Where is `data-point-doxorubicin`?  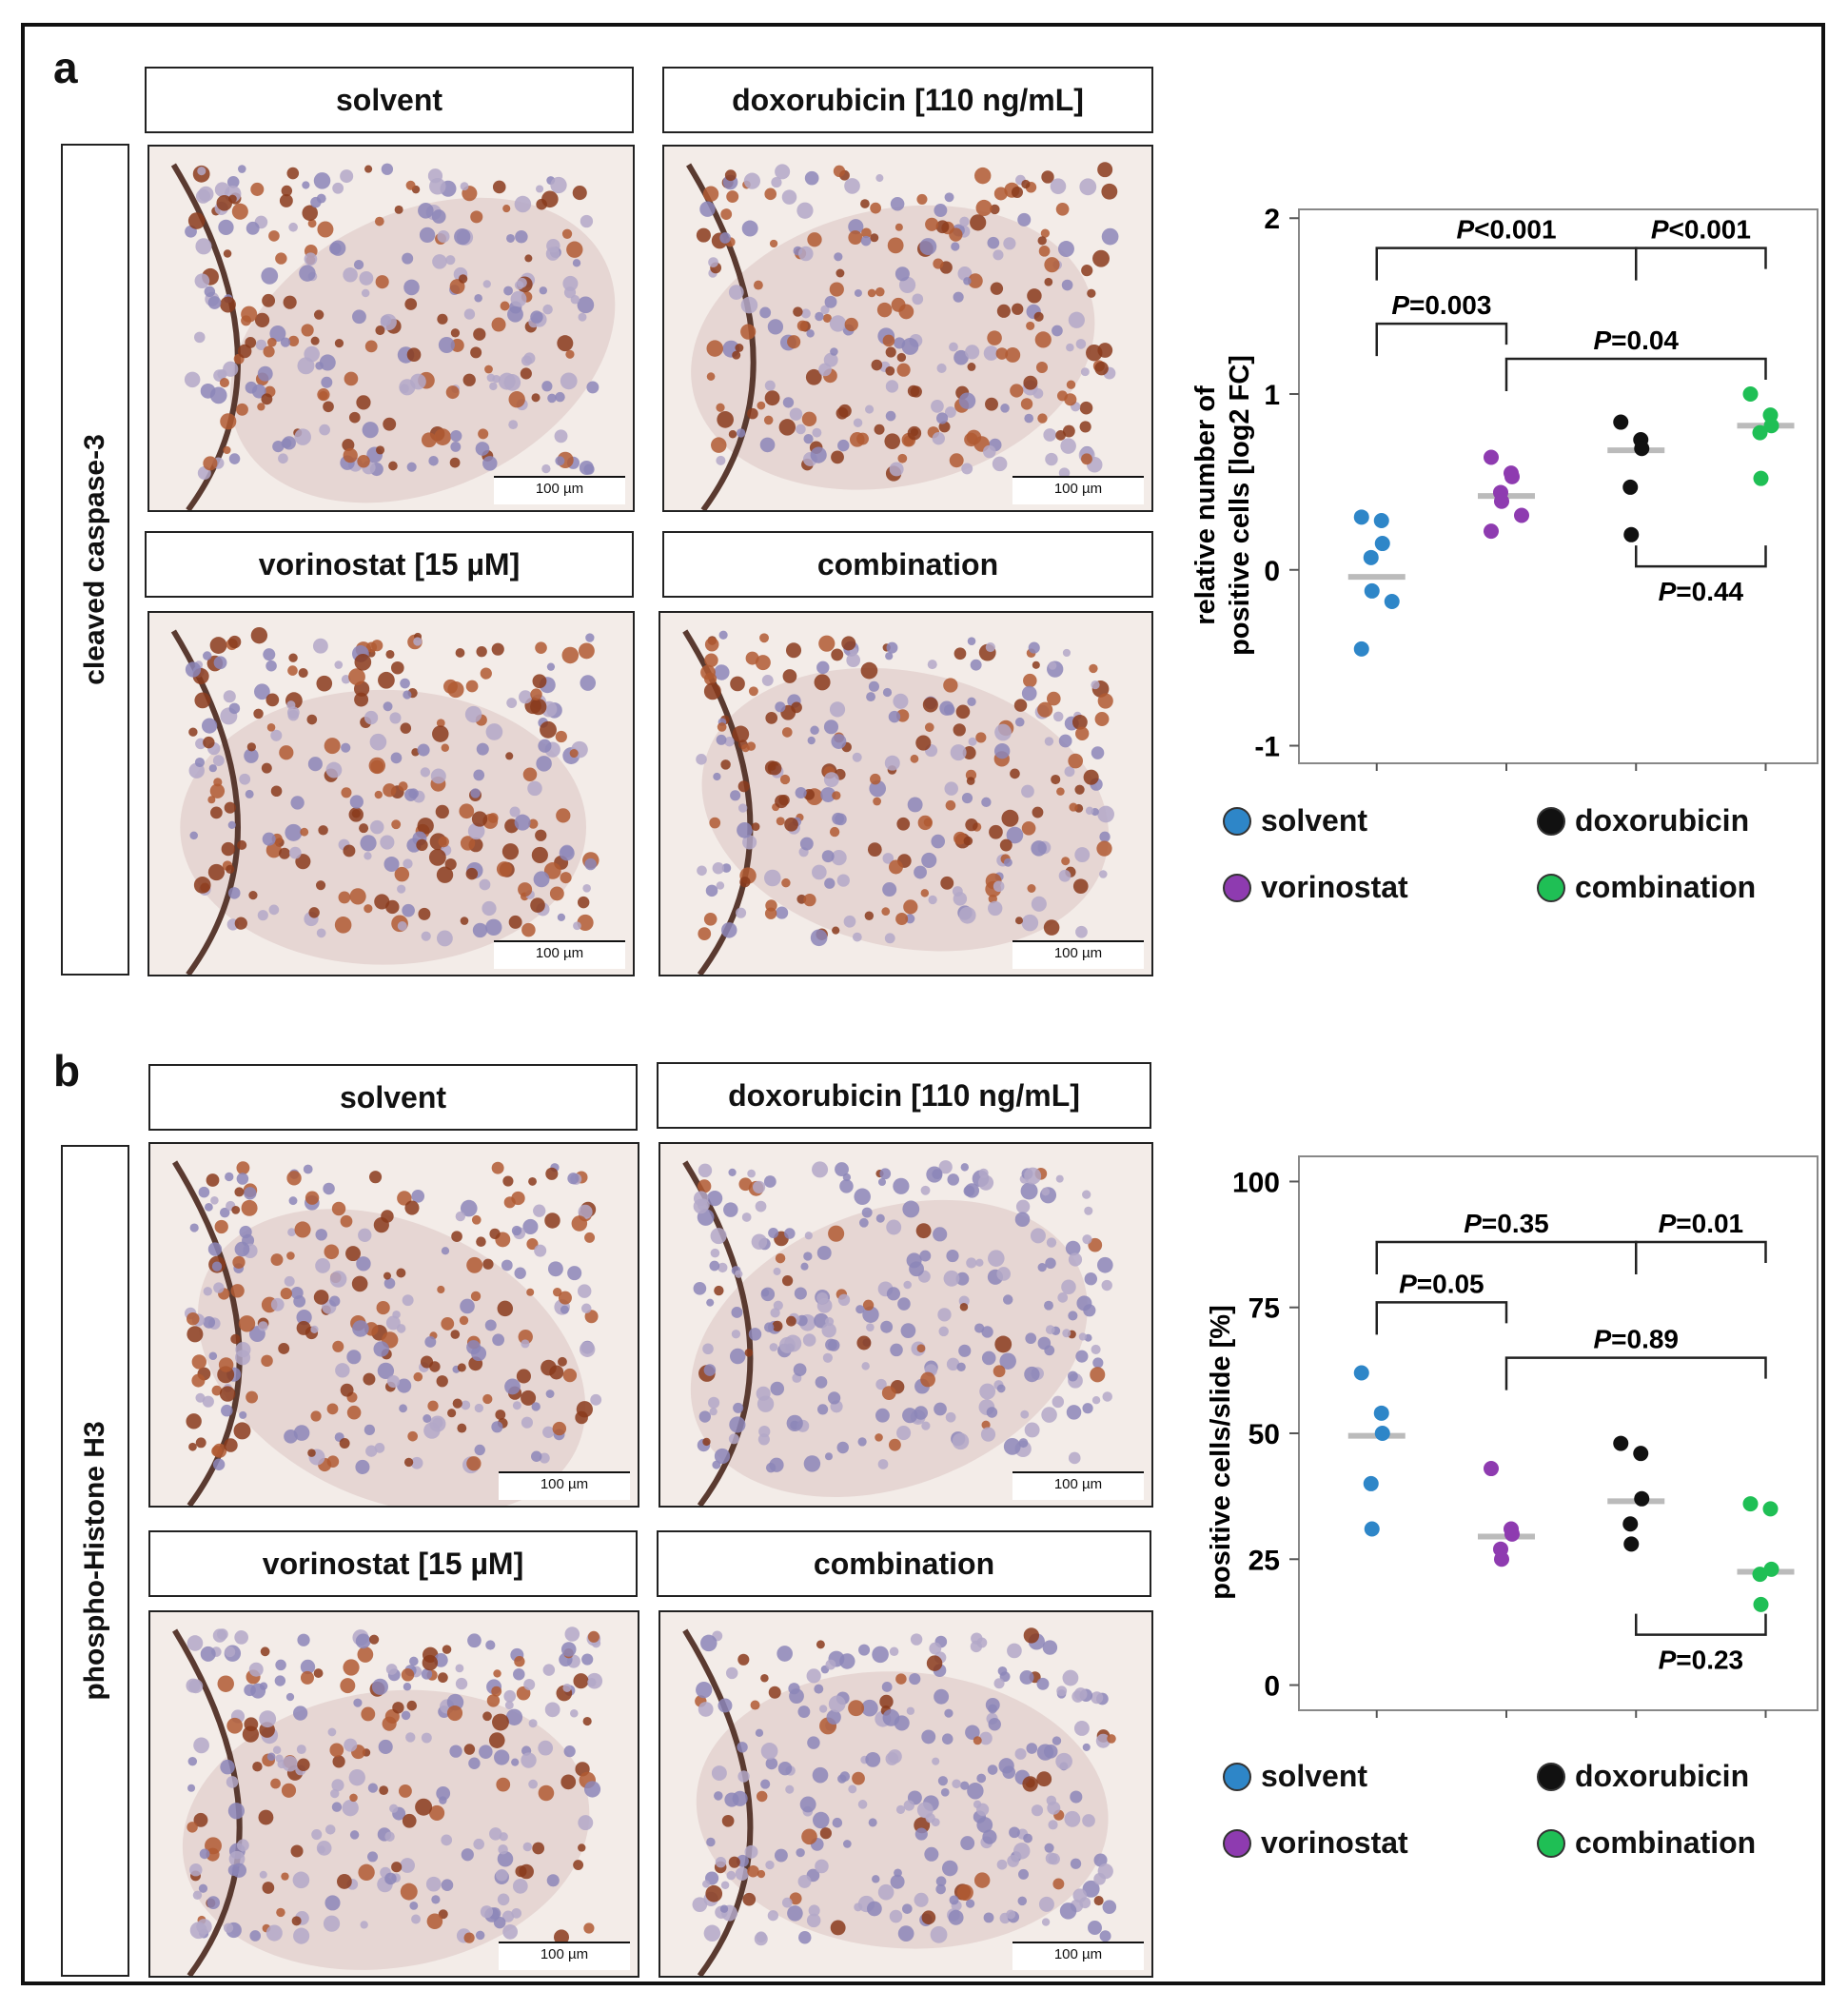 data-point-doxorubicin is located at coordinates (1632, 534).